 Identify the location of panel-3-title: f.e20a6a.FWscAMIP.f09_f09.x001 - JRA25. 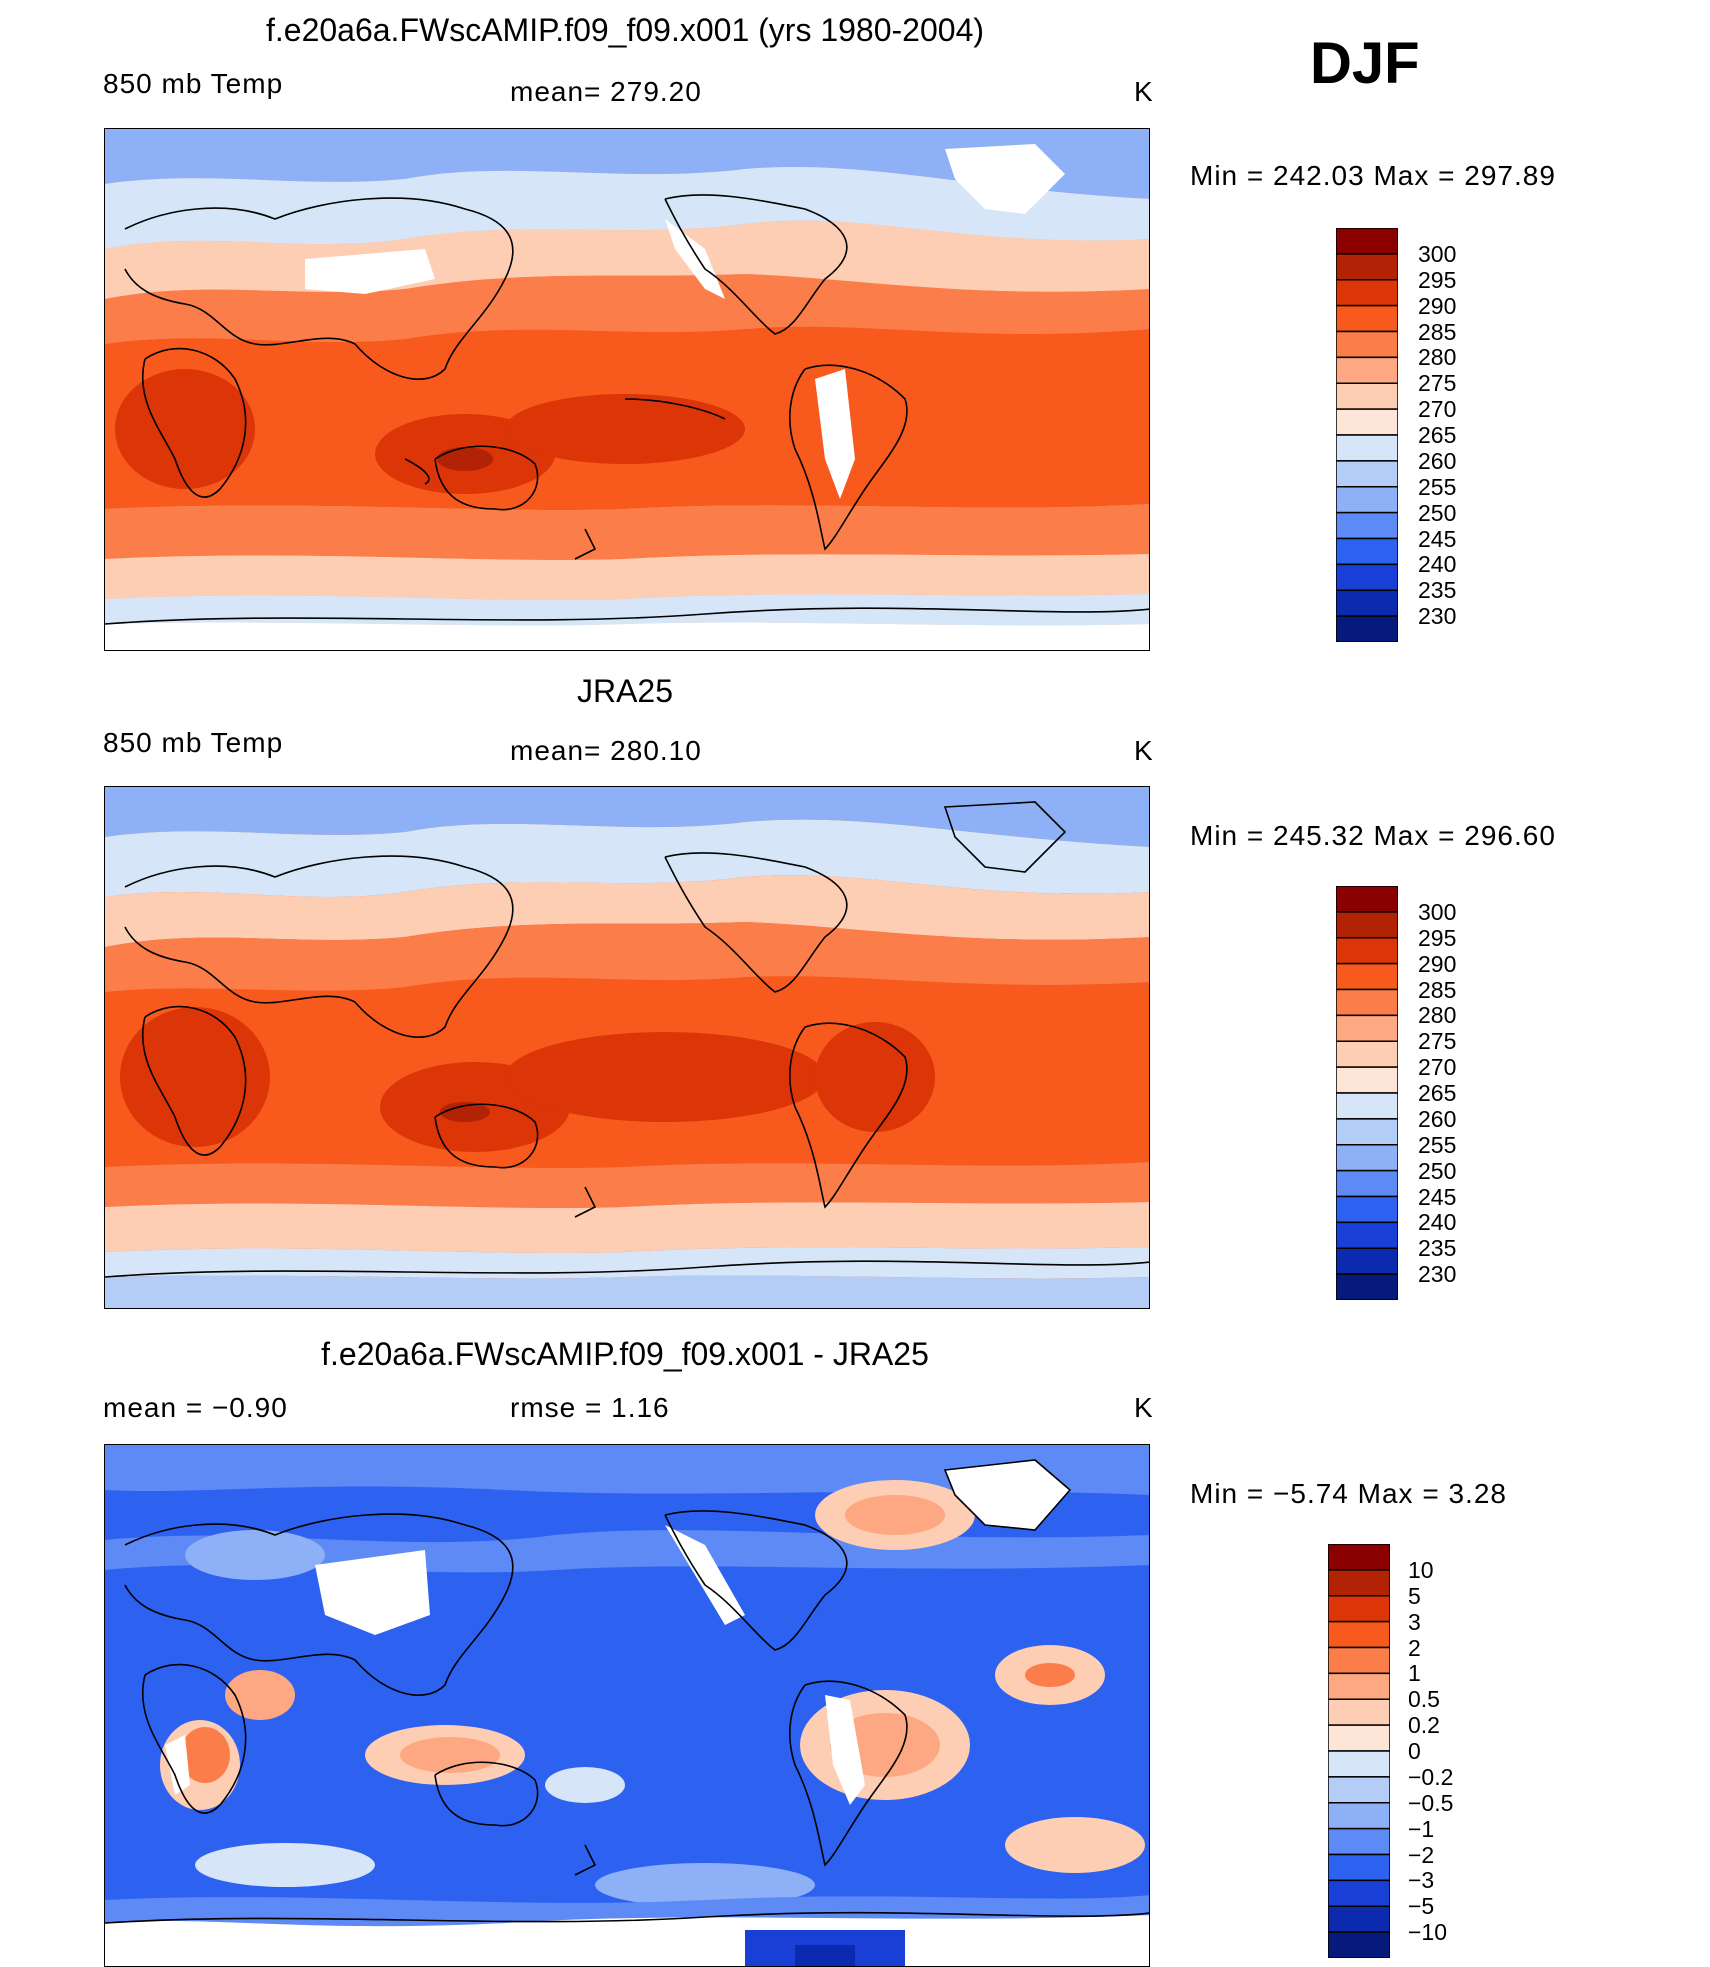
(625, 1354).